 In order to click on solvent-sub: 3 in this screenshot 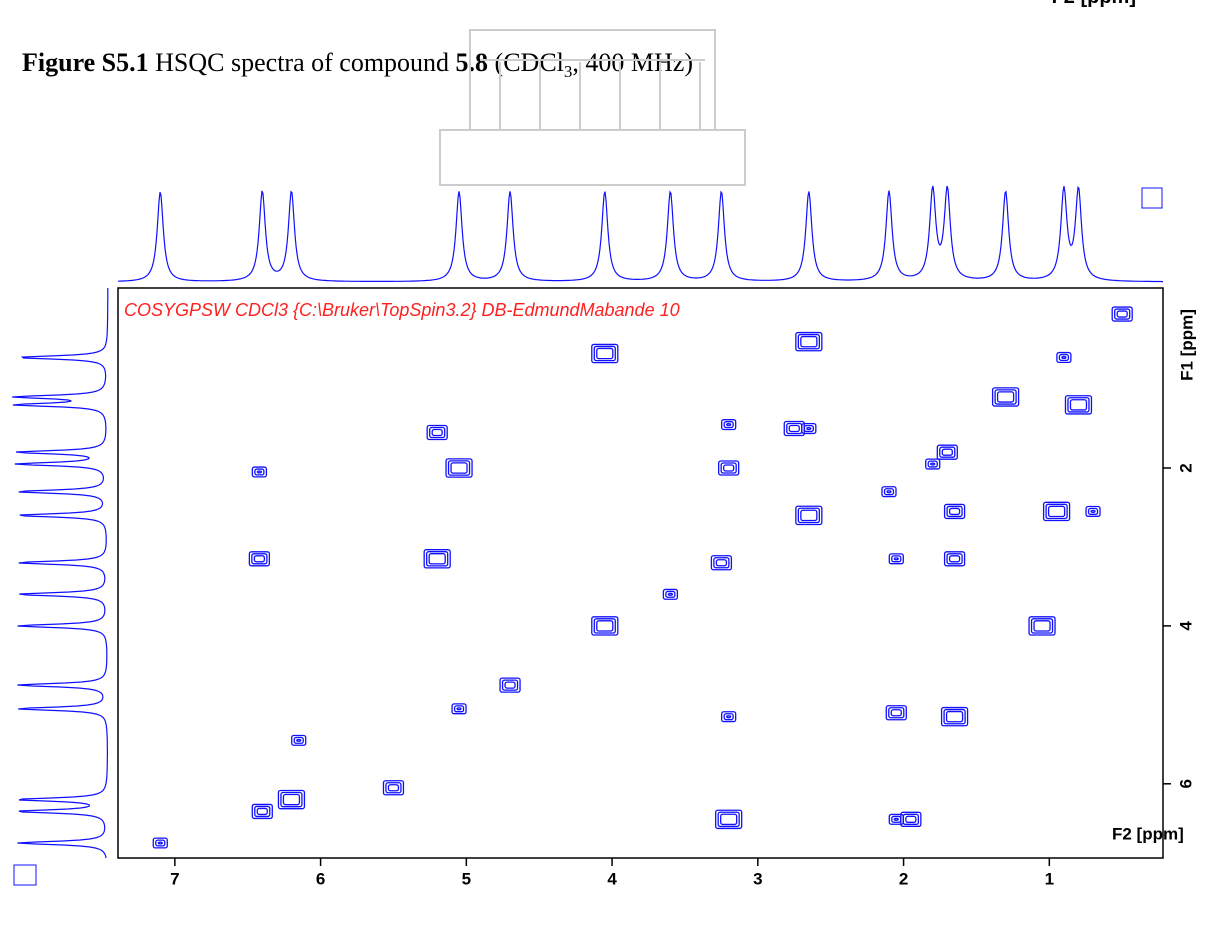, I will do `click(568, 72)`.